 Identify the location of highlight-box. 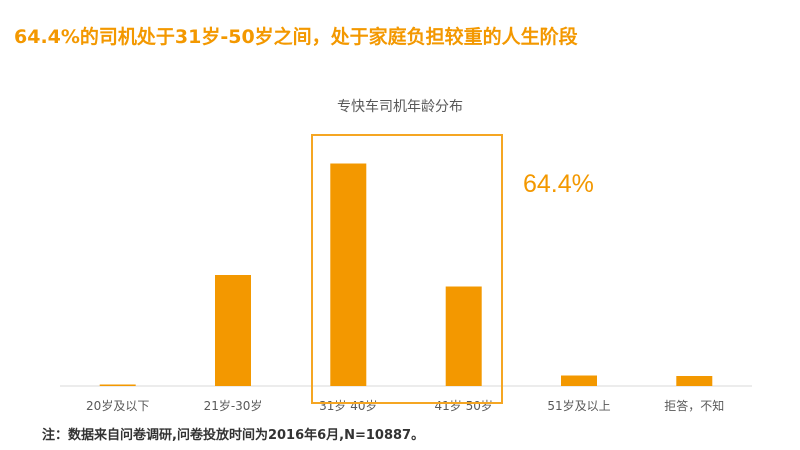
(407, 269).